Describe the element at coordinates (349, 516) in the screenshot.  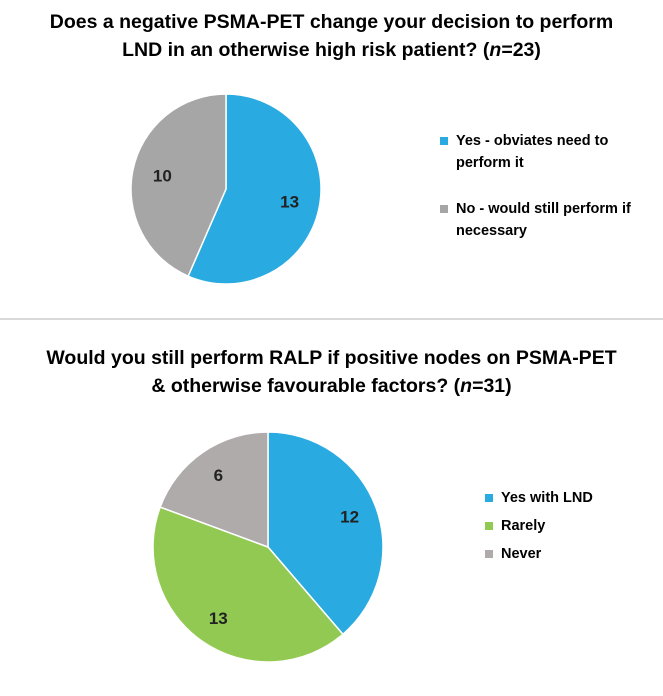
I see `pie-2-data-label-1: 12` at that location.